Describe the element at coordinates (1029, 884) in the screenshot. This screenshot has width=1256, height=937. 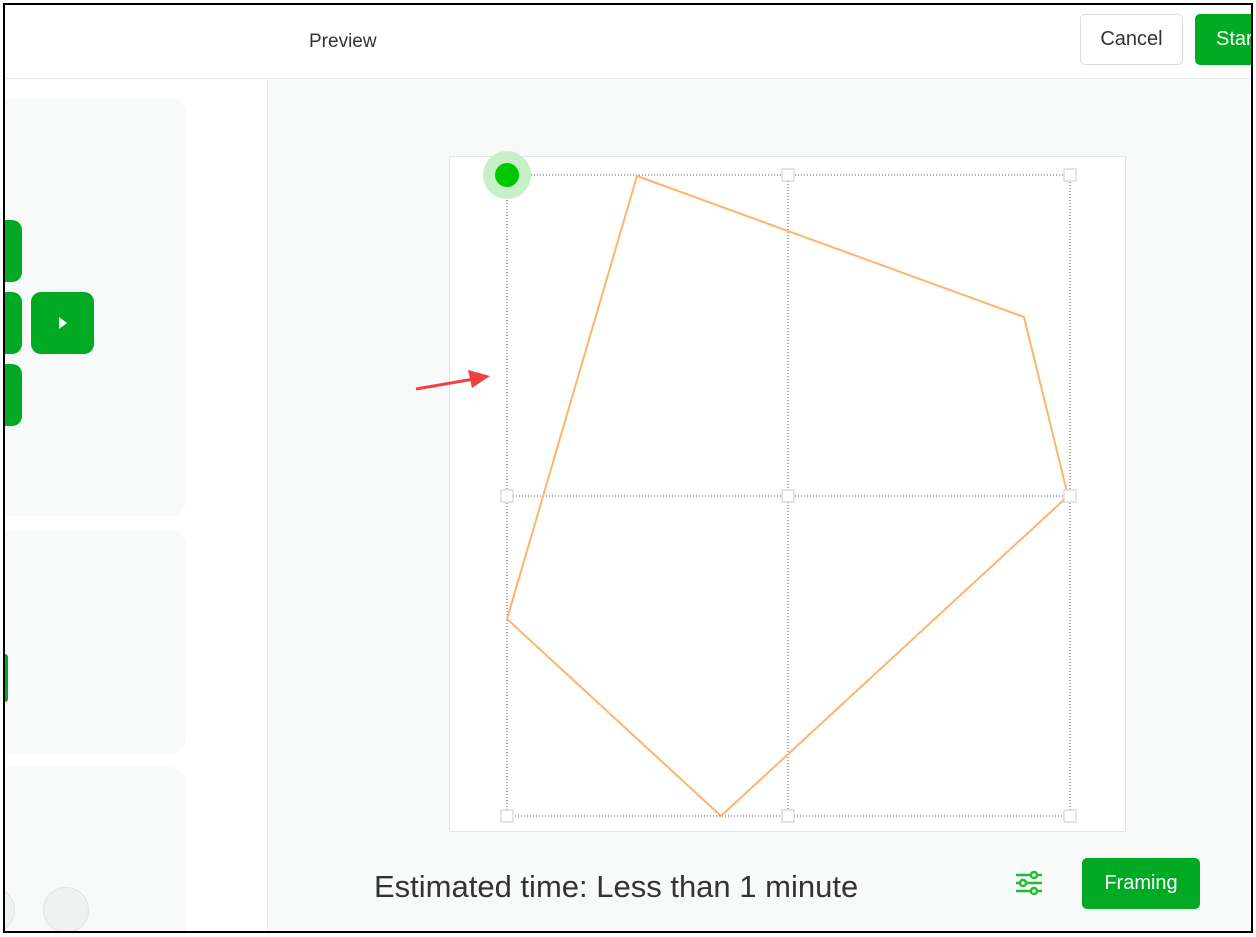
I see `sliders-icon` at that location.